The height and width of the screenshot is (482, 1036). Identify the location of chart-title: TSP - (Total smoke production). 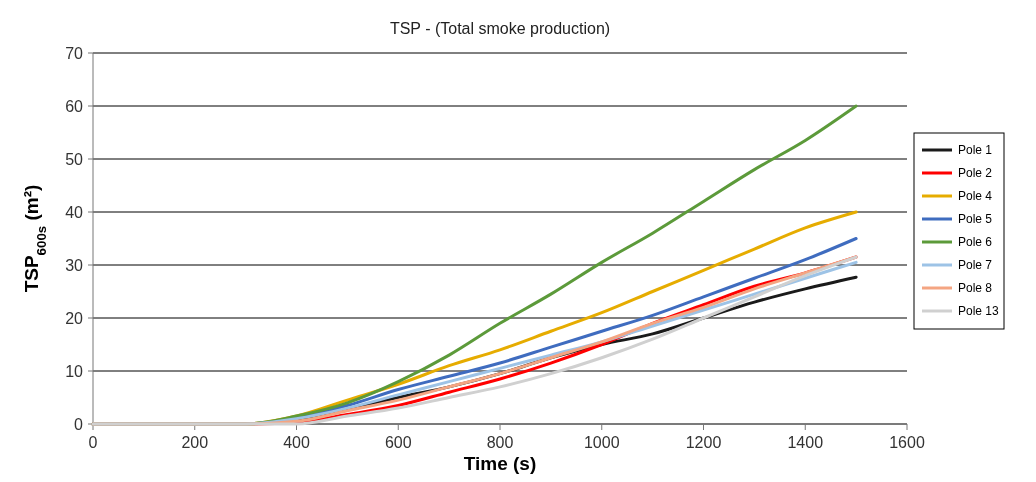
(500, 28).